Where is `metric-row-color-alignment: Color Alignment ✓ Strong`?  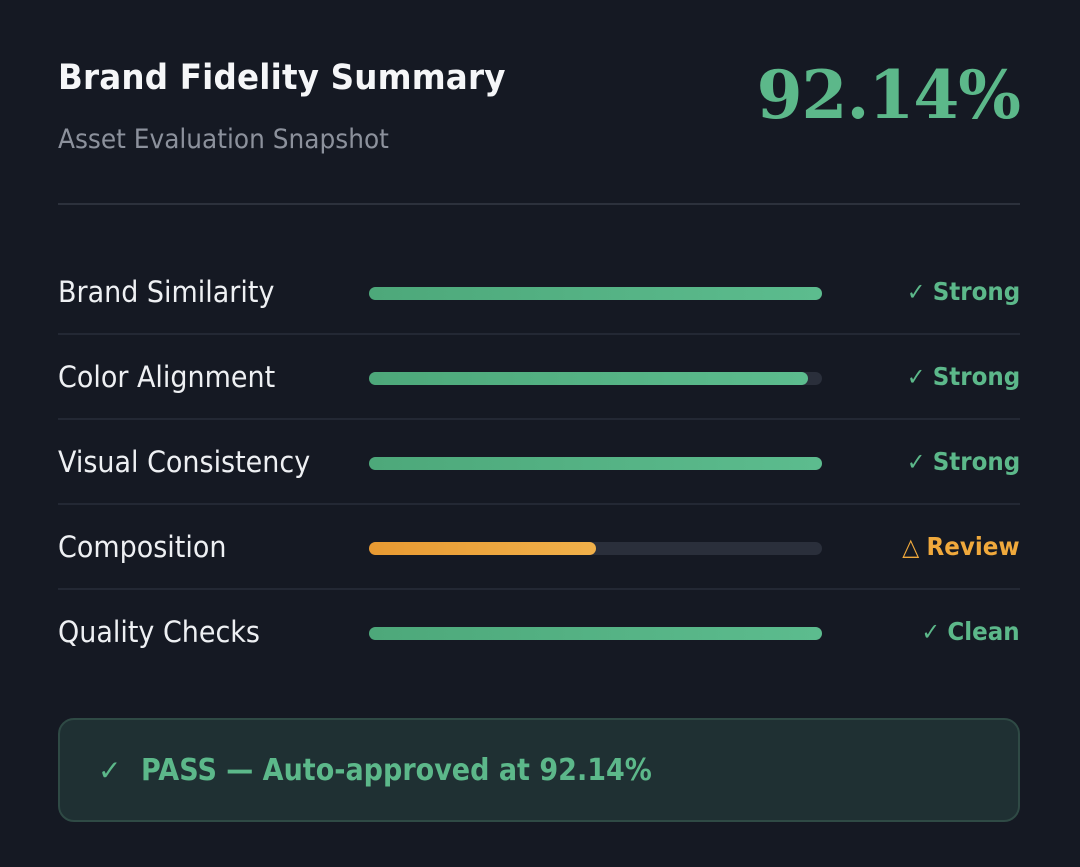
metric-row-color-alignment: Color Alignment ✓ Strong is located at coordinates (539, 377).